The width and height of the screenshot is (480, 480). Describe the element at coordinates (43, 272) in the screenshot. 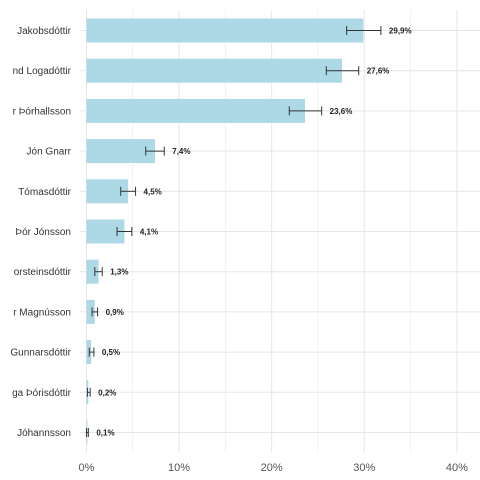

I see `category-label: orsteinsdóttir` at that location.